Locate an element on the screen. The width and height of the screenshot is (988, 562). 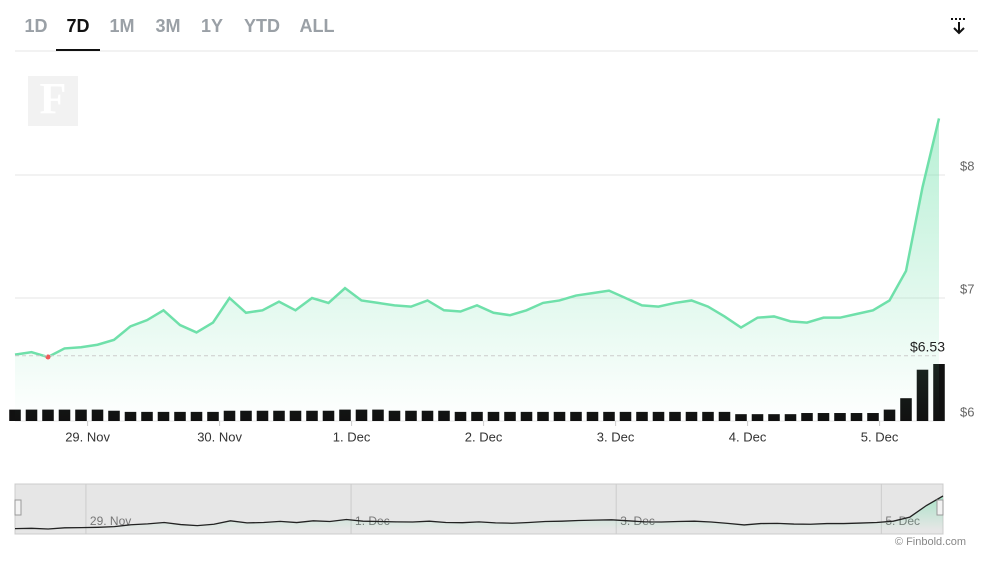
navigator-line is located at coordinates (479, 512).